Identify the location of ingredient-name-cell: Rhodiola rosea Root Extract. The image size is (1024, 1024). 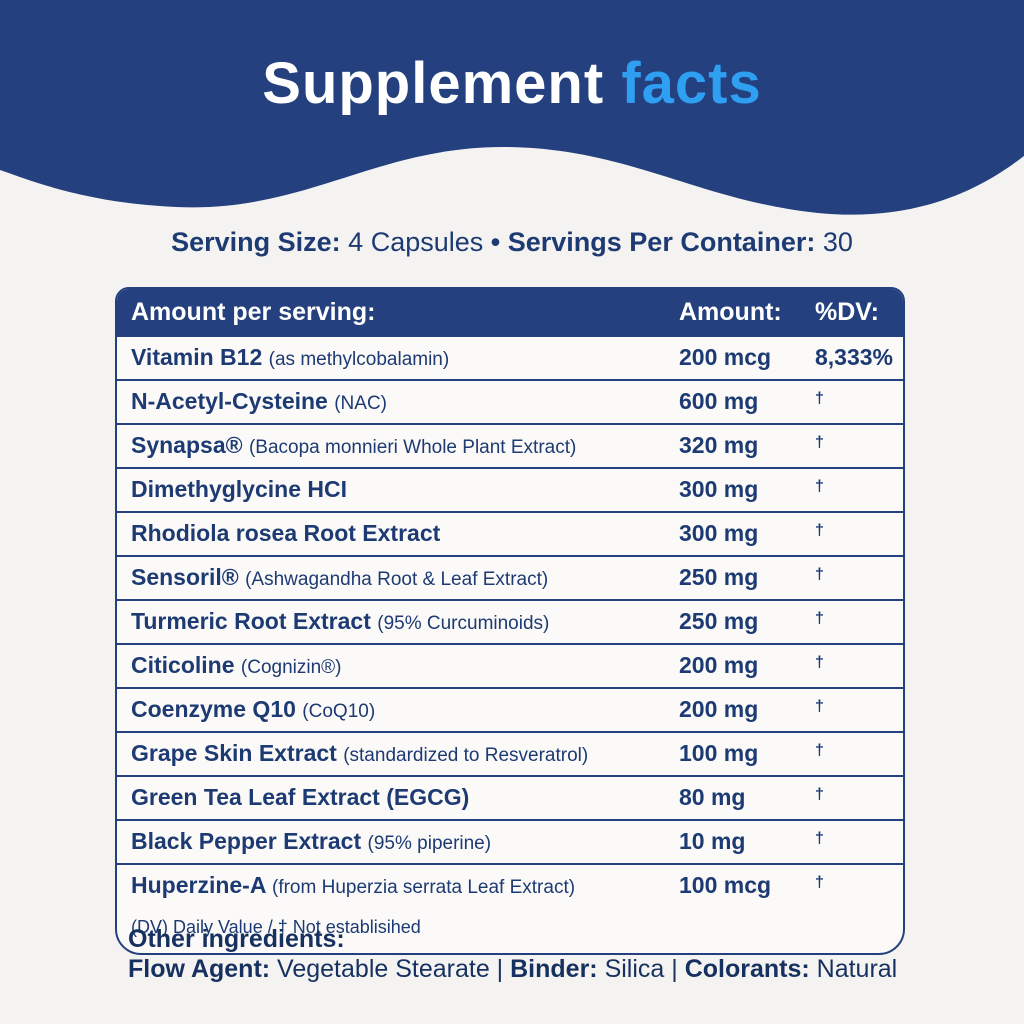
(398, 533).